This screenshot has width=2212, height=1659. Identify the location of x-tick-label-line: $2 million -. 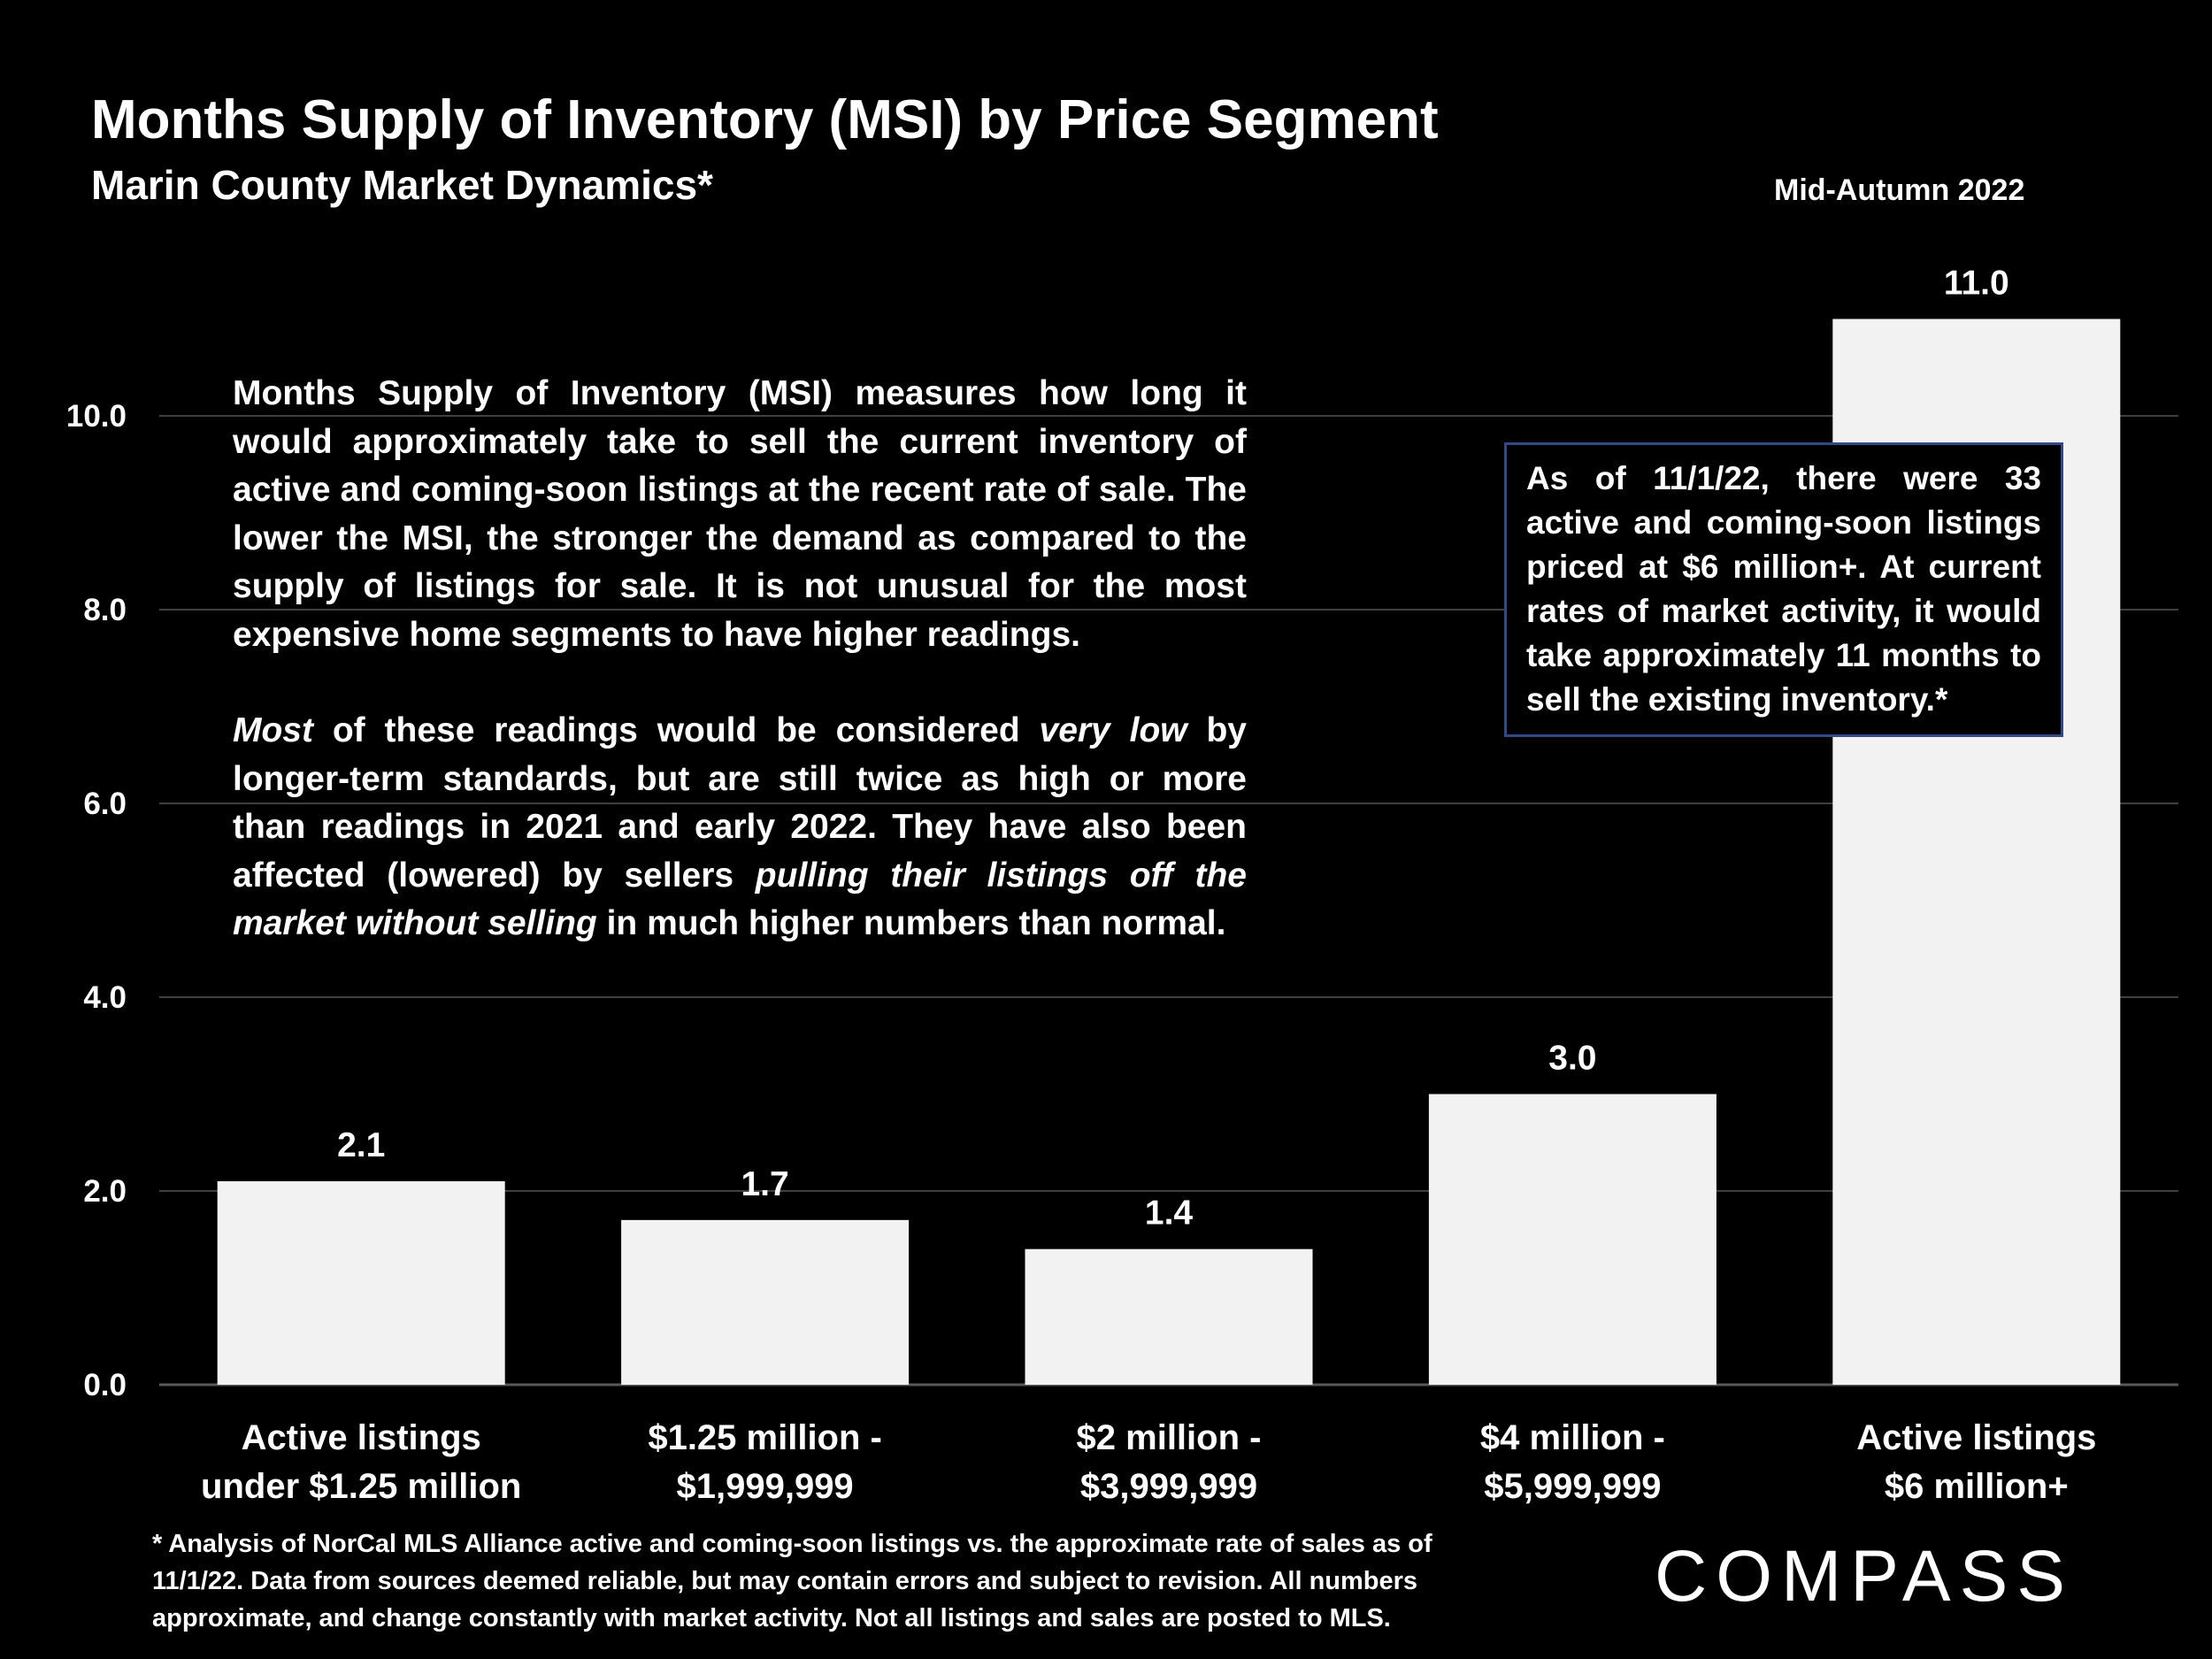
(1169, 1438).